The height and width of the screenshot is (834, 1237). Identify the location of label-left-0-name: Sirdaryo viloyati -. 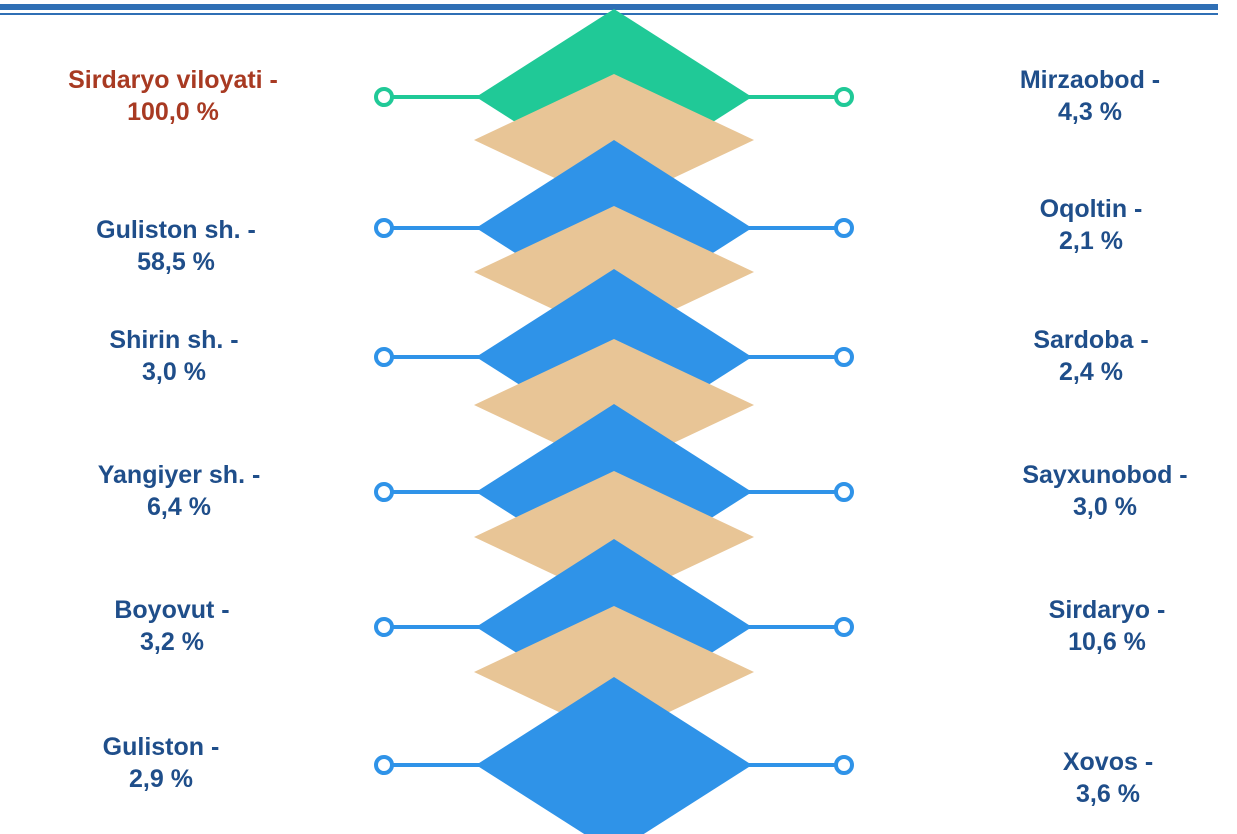
(173, 80).